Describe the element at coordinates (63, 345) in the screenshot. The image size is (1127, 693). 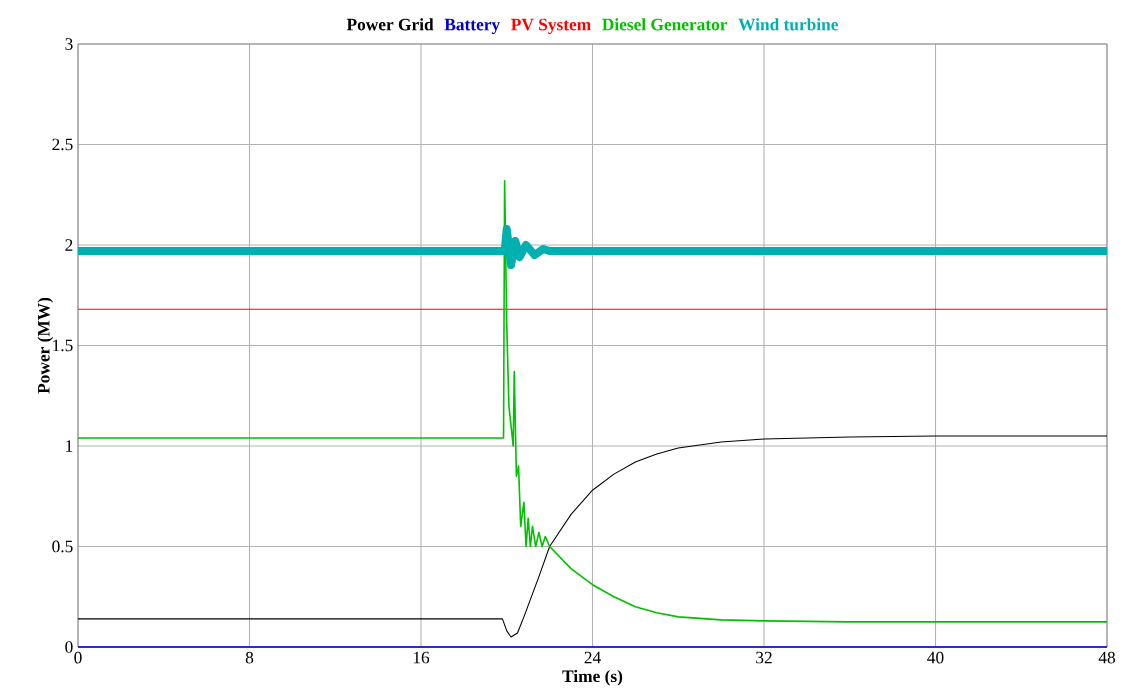
I see `y-tick-label: 1.5` at that location.